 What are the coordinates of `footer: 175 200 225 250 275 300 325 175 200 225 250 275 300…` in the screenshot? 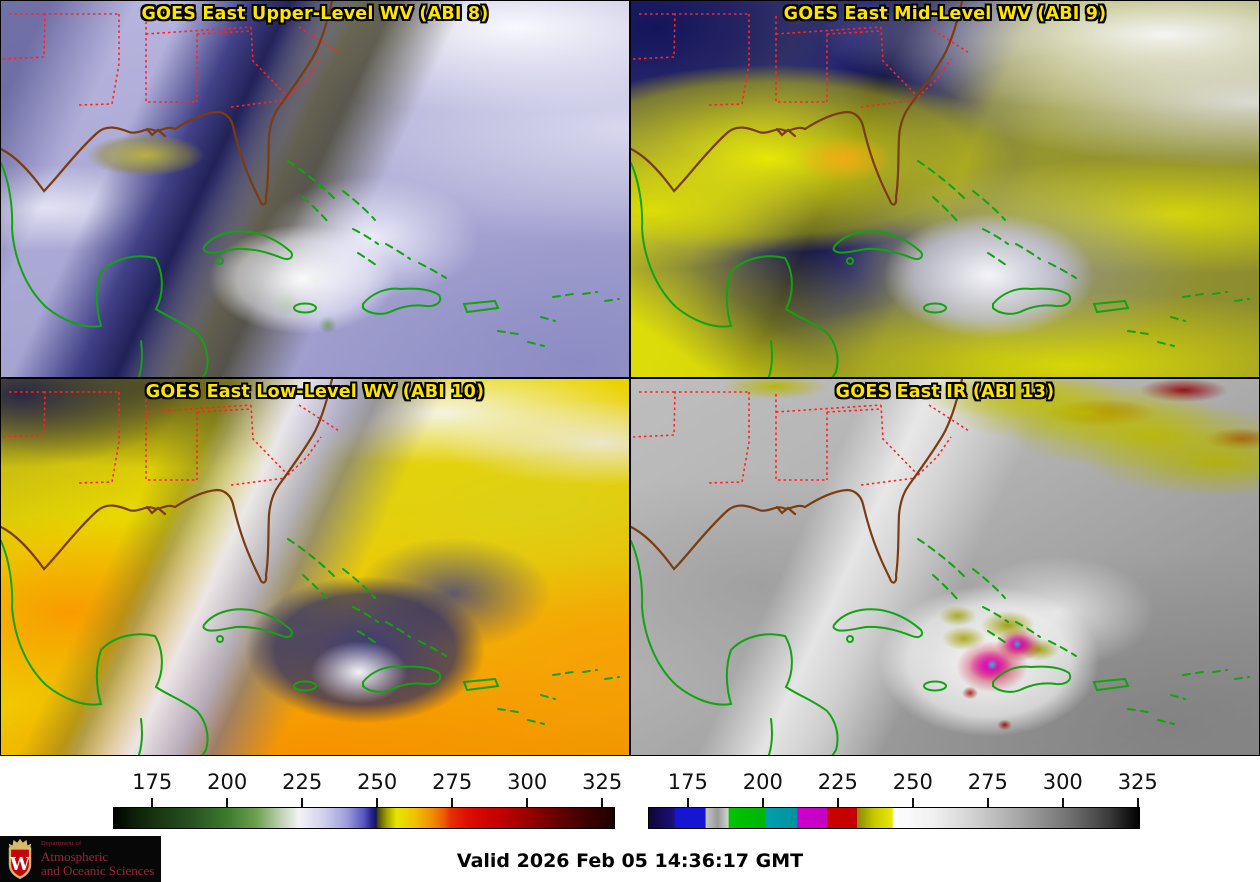 It's located at (630, 819).